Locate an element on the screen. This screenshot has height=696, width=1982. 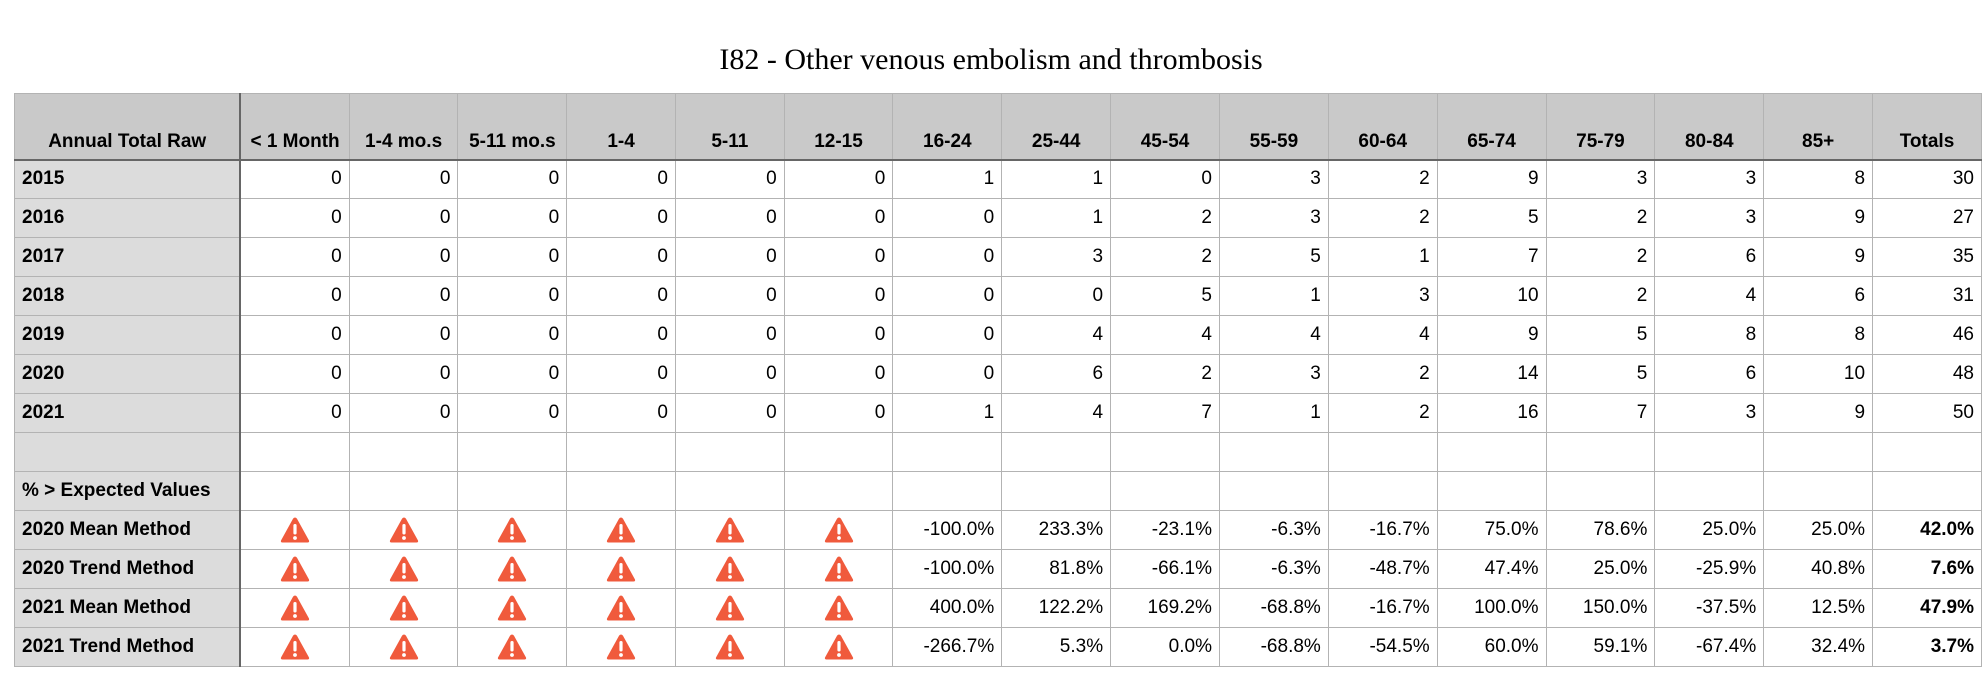
table-cell: 25.0% is located at coordinates (1600, 569).